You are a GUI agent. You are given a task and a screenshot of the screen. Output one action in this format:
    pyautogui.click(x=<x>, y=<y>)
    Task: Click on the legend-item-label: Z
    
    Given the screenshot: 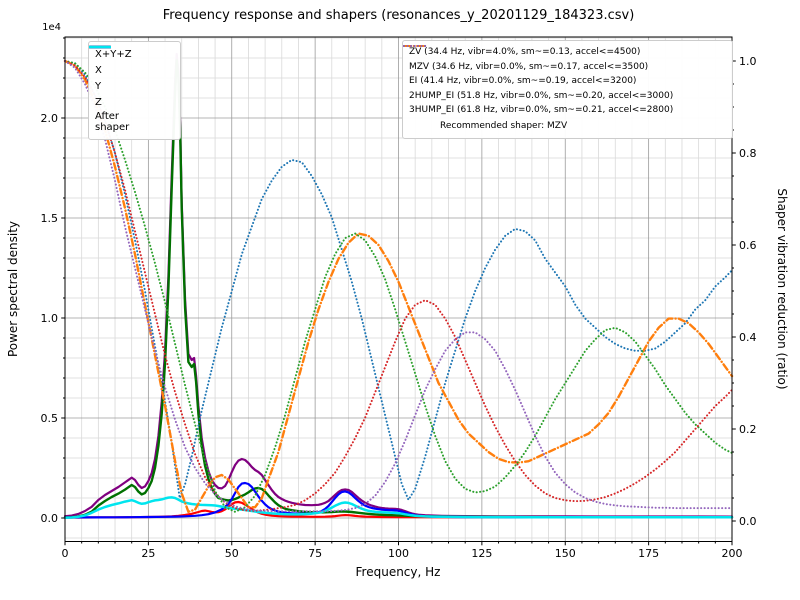 What is the action you would take?
    pyautogui.click(x=98, y=102)
    